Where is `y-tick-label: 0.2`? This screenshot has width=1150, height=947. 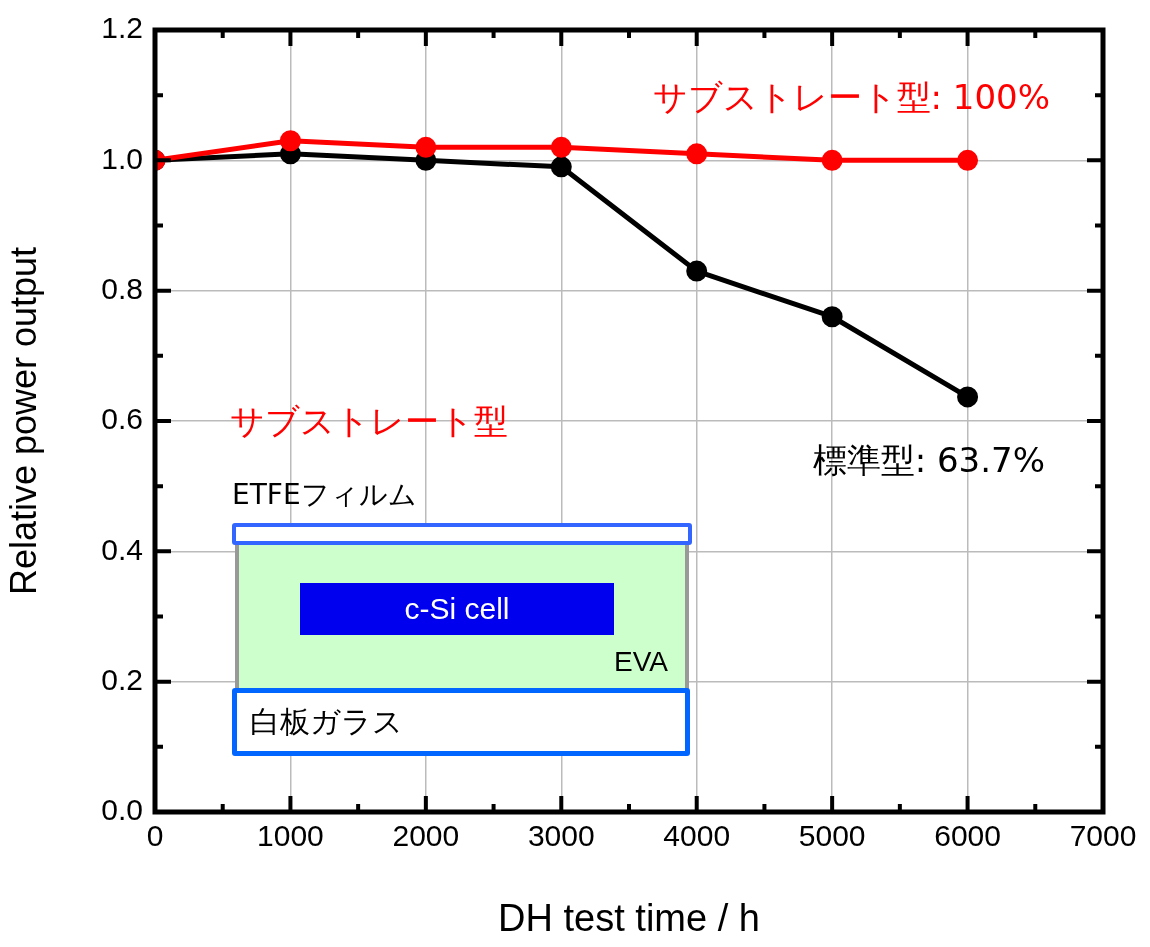 y-tick-label: 0.2 is located at coordinates (122, 679).